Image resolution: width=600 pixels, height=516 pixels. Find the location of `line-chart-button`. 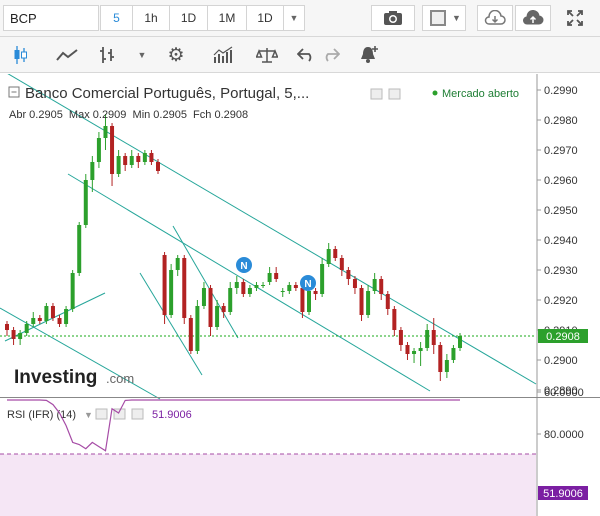

line-chart-button is located at coordinates (67, 55).